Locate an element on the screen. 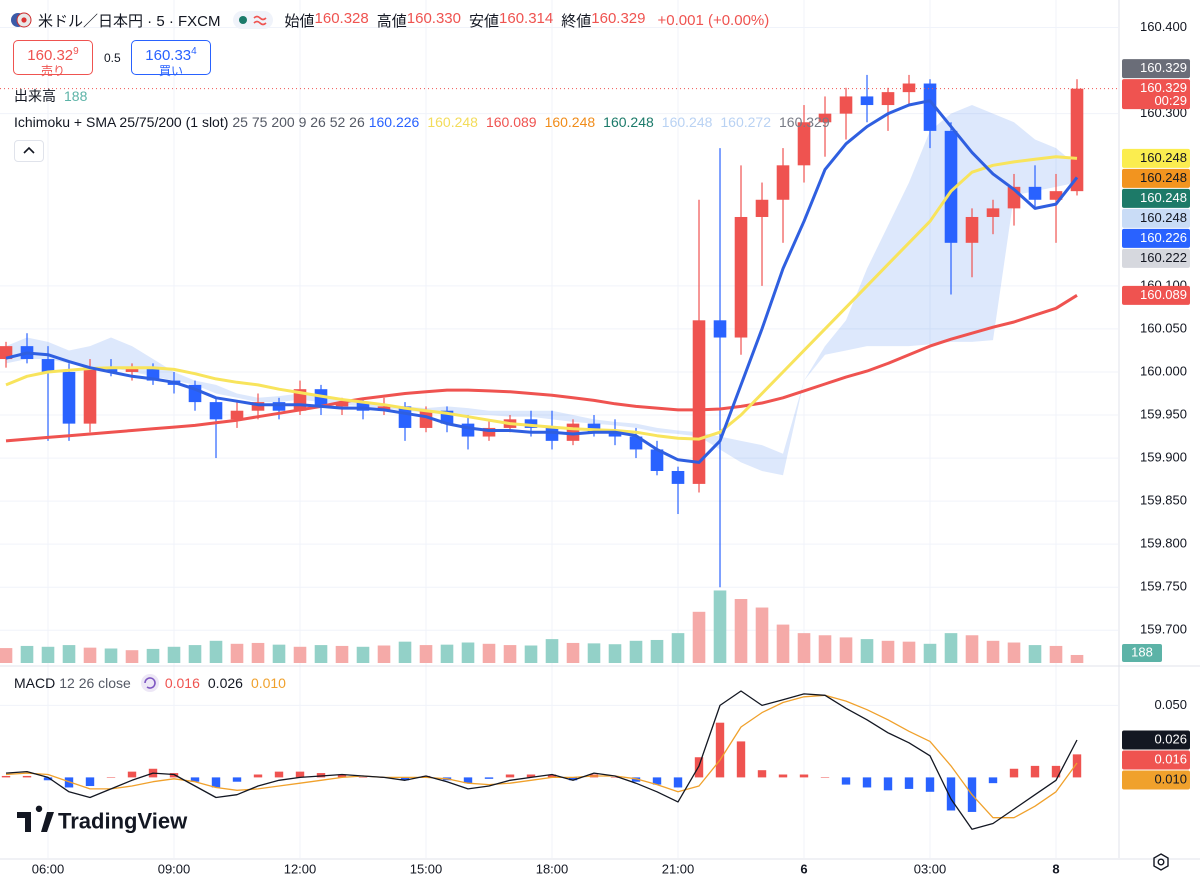  collapse-button is located at coordinates (29, 151).